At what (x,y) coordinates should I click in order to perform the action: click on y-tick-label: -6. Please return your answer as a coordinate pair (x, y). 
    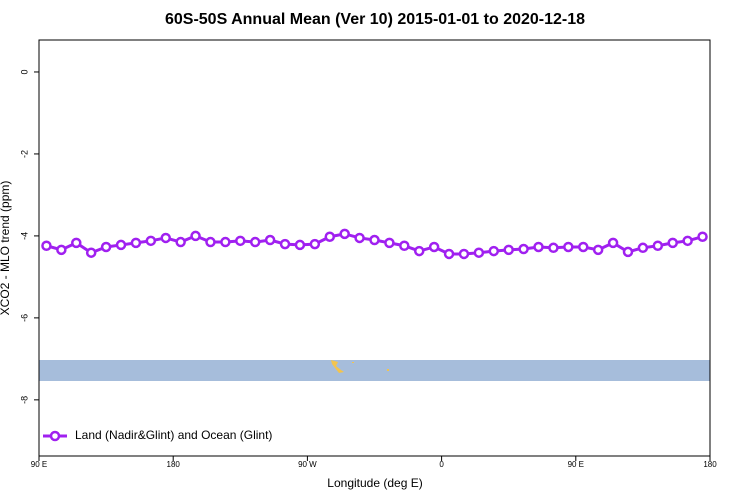
    Looking at the image, I should click on (24, 318).